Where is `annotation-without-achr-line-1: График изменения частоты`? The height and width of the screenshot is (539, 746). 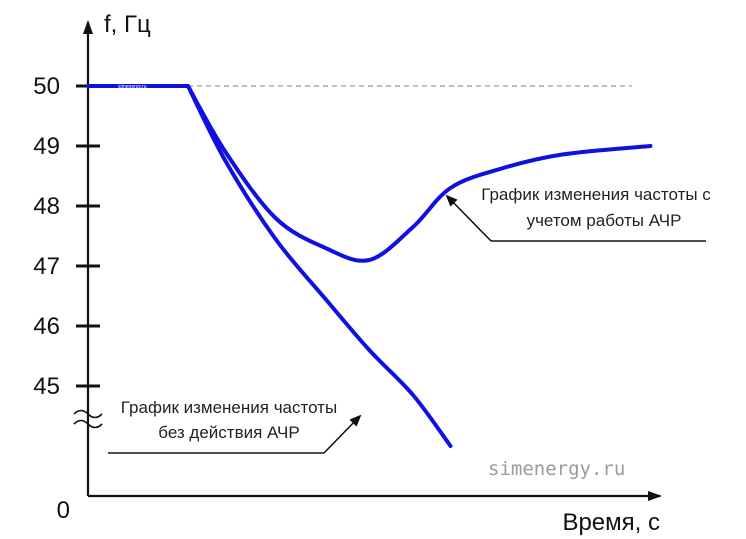
annotation-without-achr-line-1: График изменения частоты is located at coordinates (229, 407).